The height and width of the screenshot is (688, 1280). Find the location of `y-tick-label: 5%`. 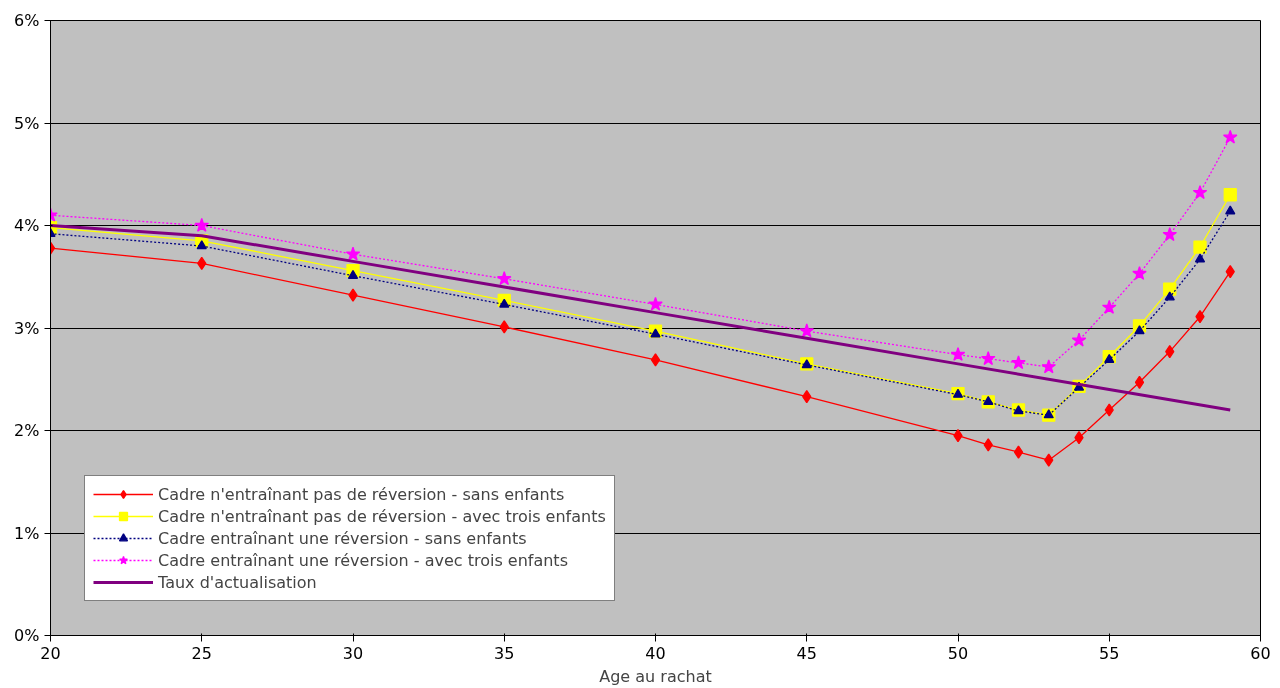

y-tick-label: 5% is located at coordinates (27, 123).